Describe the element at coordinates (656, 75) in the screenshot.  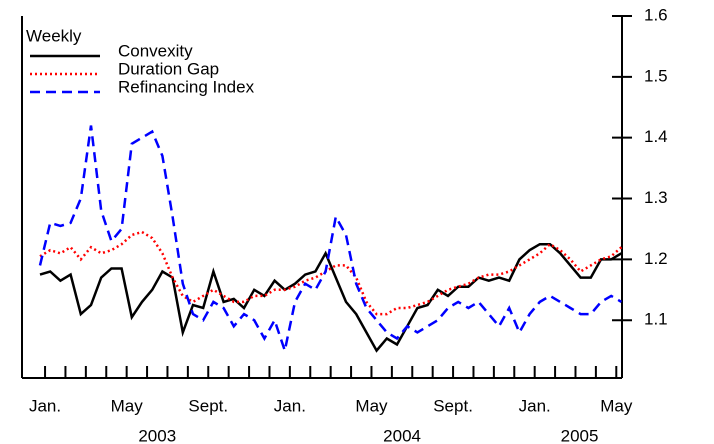
I see `y-tick-label: 1.5` at that location.